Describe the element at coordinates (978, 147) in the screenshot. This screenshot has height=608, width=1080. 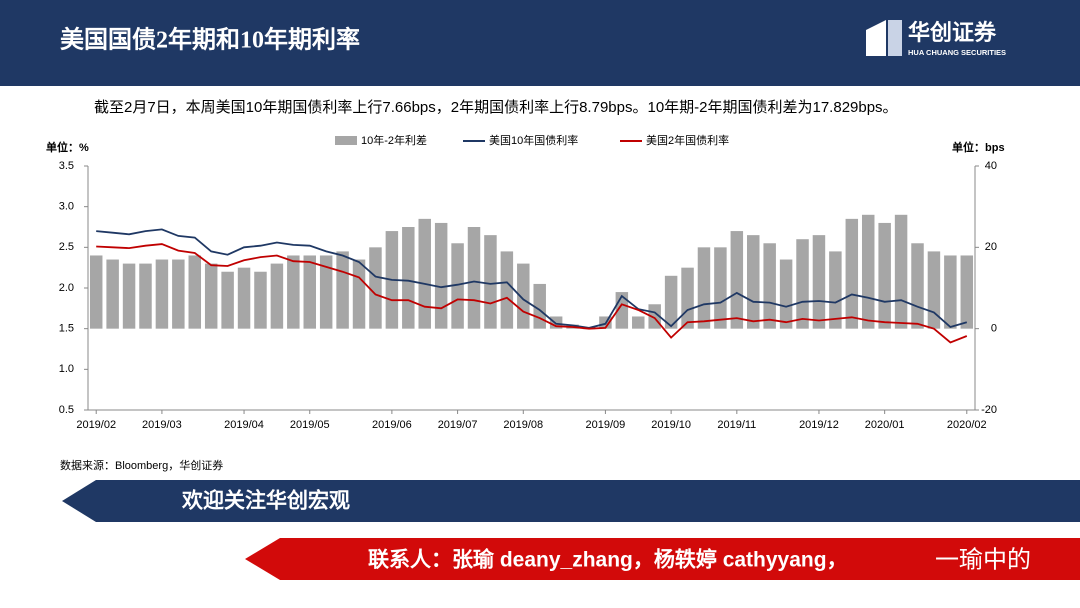
I see `right-unit: 单位：bps` at that location.